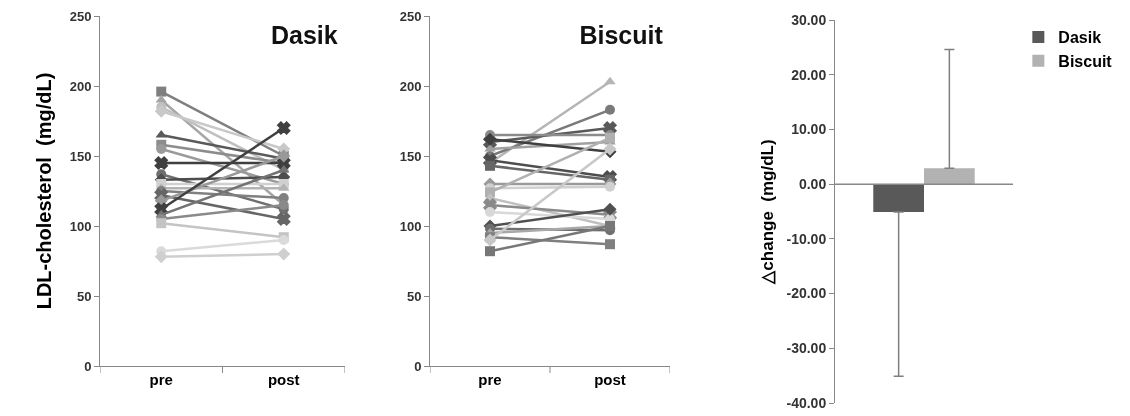 The width and height of the screenshot is (1130, 416). What do you see at coordinates (1085, 61) in the screenshot?
I see `legend-label: Biscuit` at bounding box center [1085, 61].